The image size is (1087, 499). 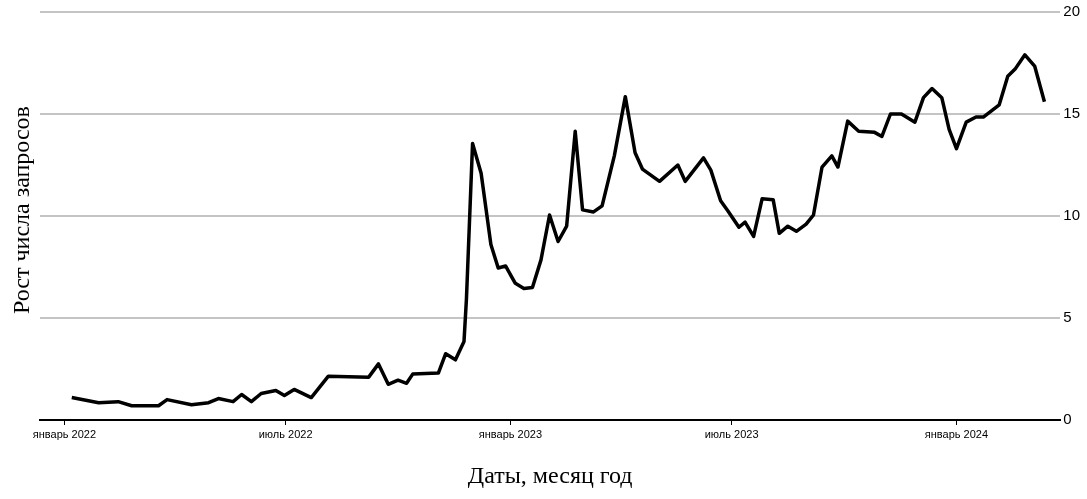 What do you see at coordinates (1067, 419) in the screenshot?
I see `y-tick-label: 0` at bounding box center [1067, 419].